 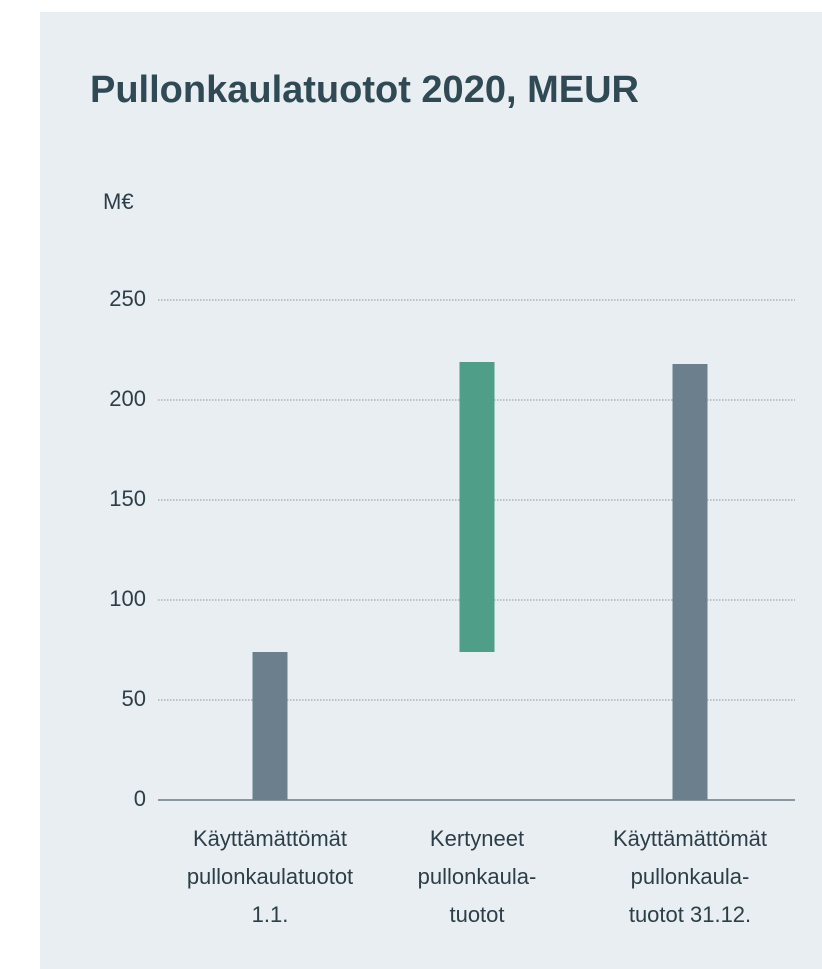 I want to click on y-tick-label: 250, so click(x=127, y=298).